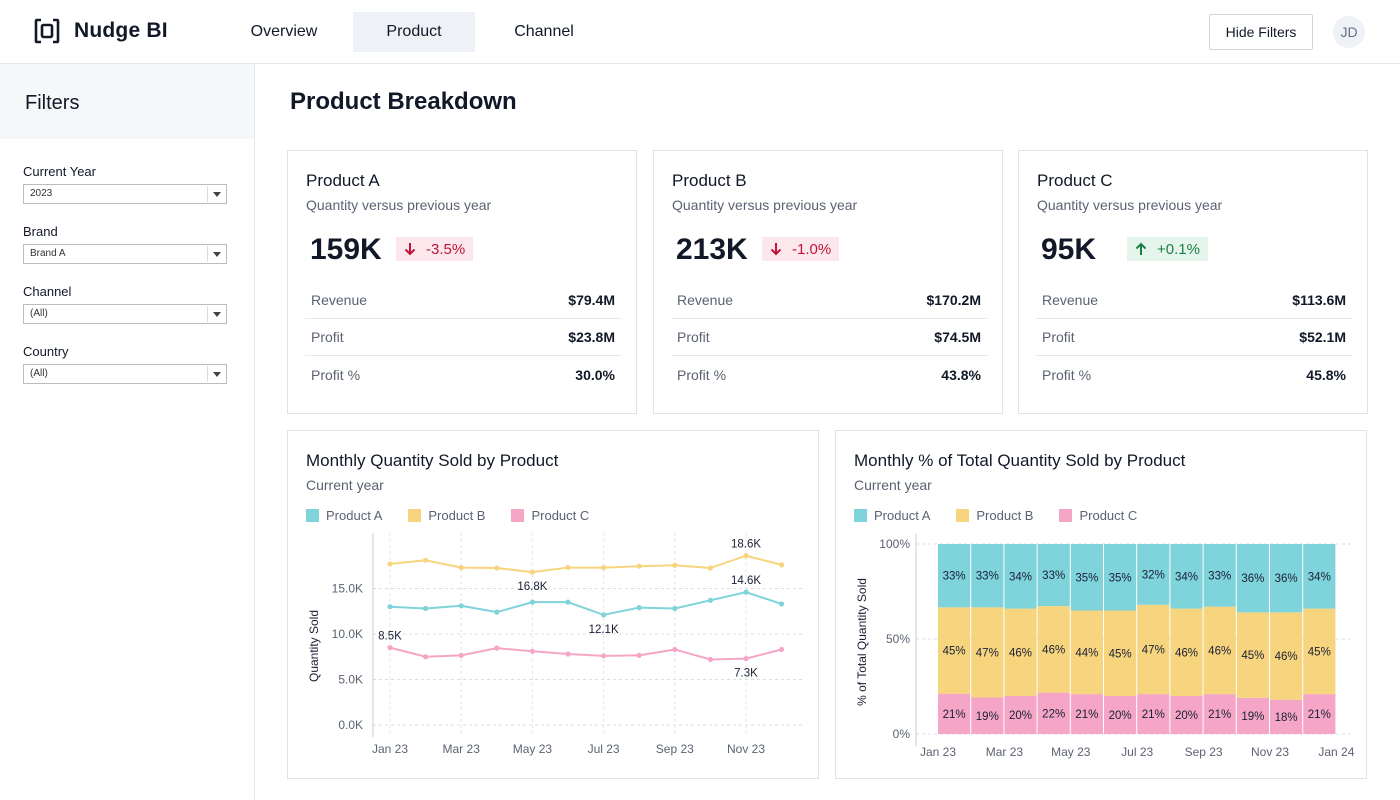 The image size is (1400, 800). What do you see at coordinates (1086, 653) in the screenshot?
I see `bar-value-label: 44%` at bounding box center [1086, 653].